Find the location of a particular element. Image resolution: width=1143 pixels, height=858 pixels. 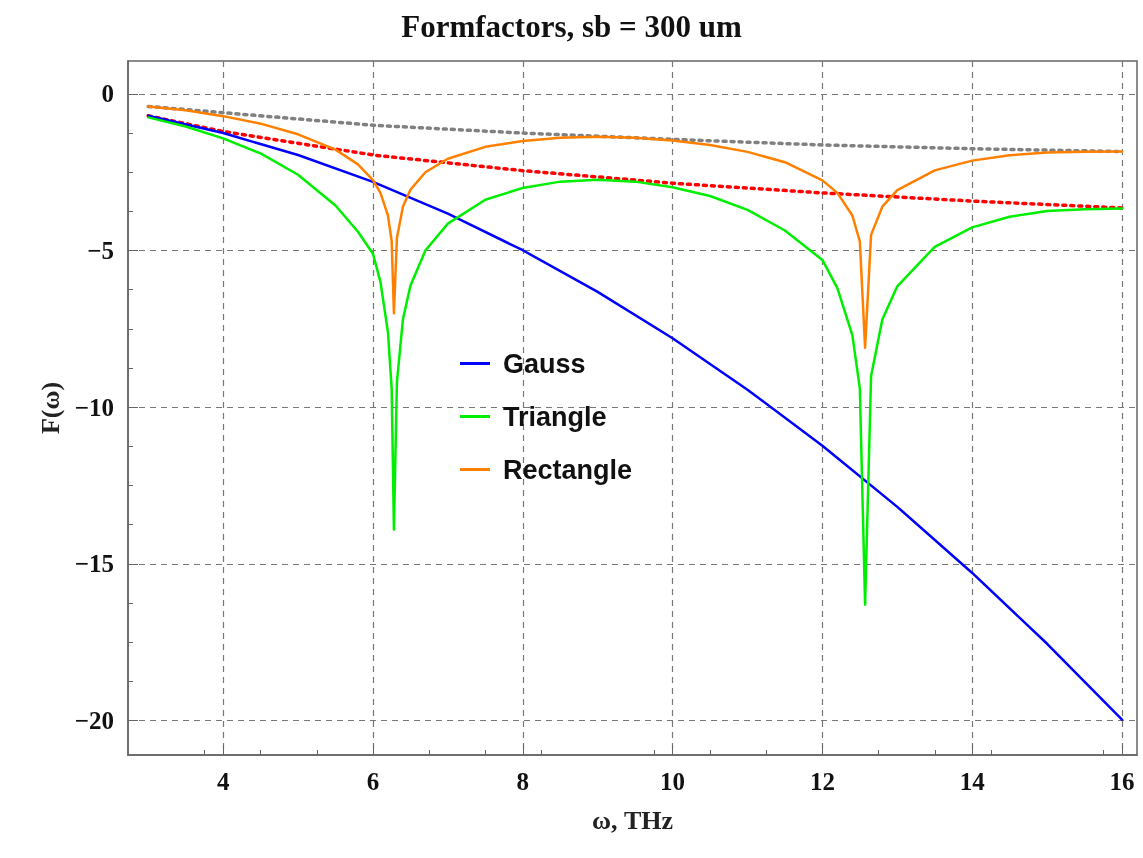

line-series is located at coordinates (635, 162).